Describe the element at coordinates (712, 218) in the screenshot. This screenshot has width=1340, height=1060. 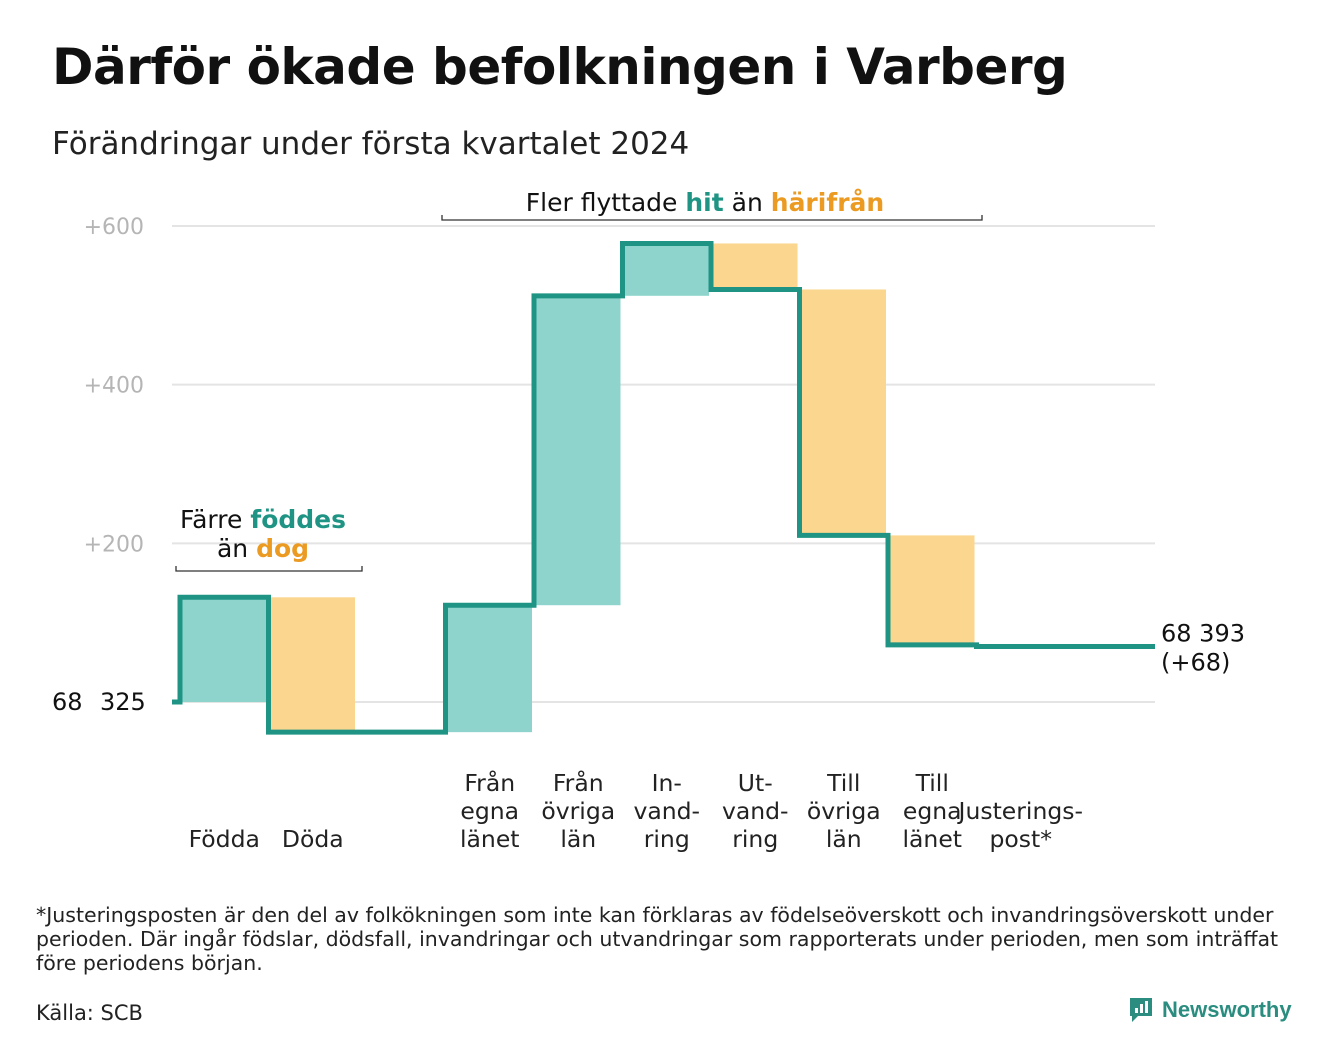
I see `migration-bracket` at that location.